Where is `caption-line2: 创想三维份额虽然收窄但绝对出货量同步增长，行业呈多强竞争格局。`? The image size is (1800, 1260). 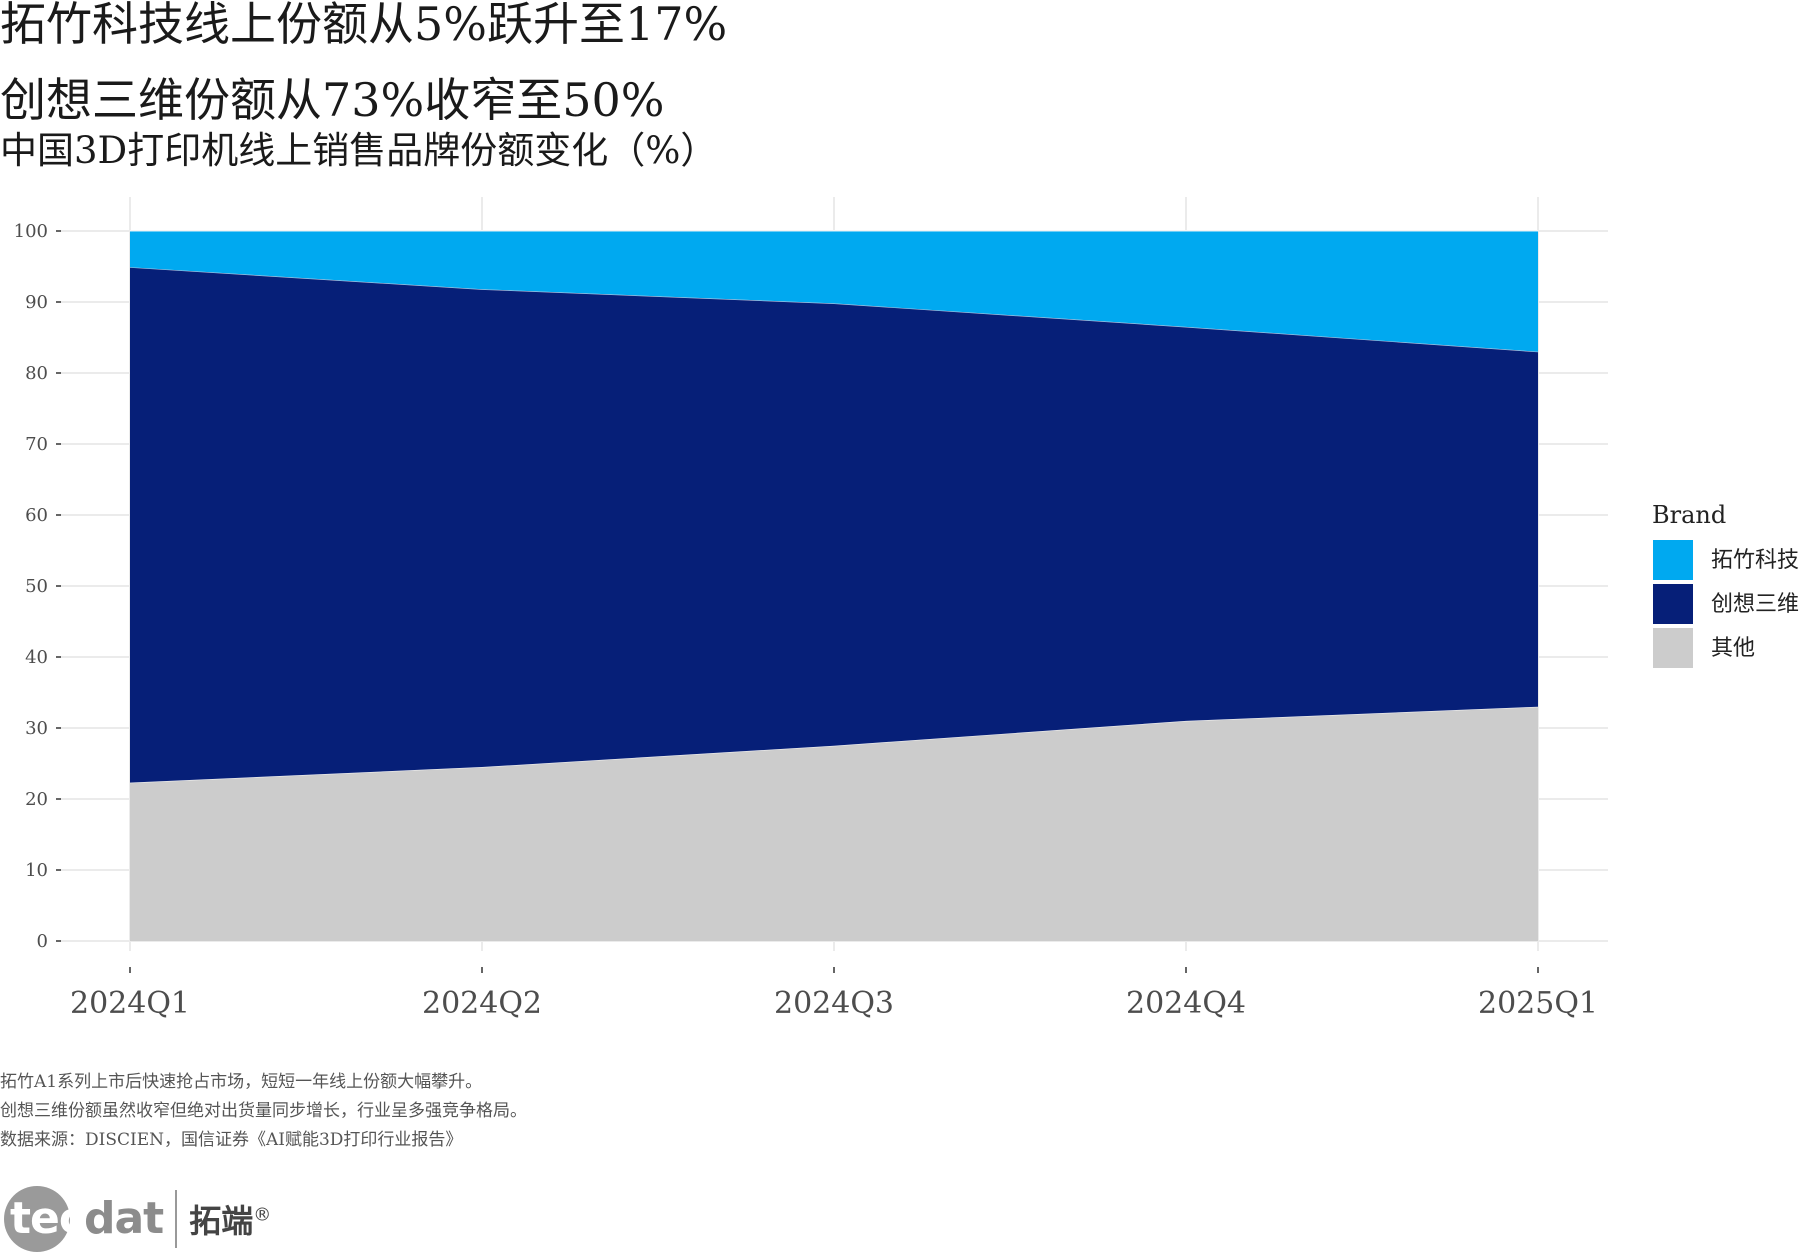 caption-line2: 创想三维份额虽然收窄但绝对出货量同步增长，行业呈多强竞争格局。 is located at coordinates (263, 1111).